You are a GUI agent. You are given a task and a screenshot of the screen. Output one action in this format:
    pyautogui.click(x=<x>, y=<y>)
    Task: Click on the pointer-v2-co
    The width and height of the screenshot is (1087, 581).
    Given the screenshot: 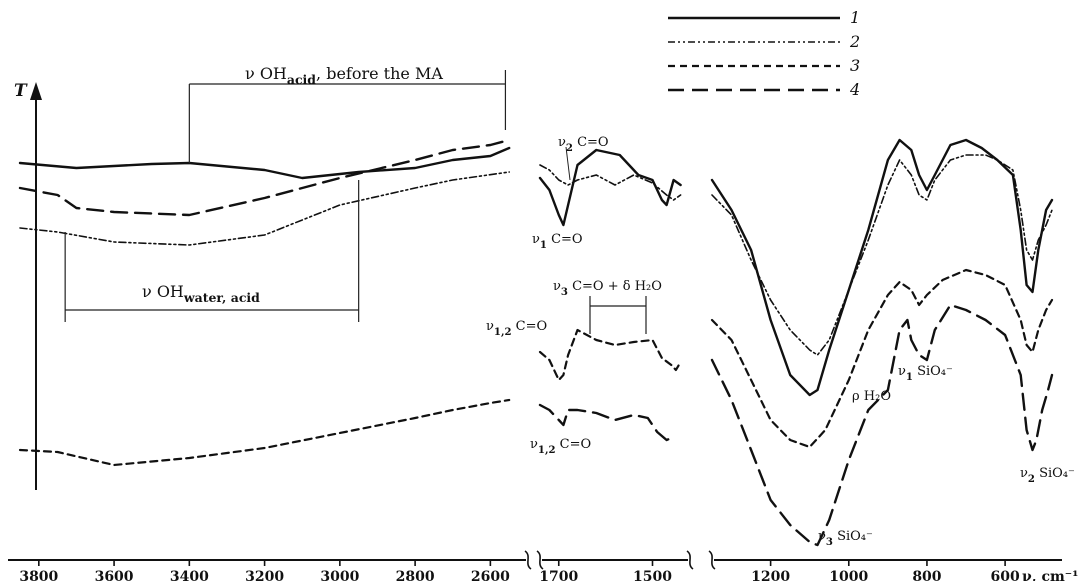 What is the action you would take?
    pyautogui.click(x=568, y=163)
    